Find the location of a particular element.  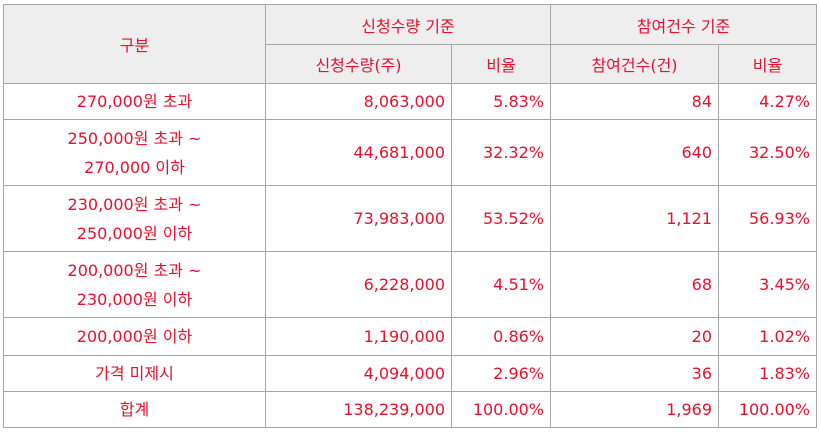

row-count-ratio: 3.45% is located at coordinates (767, 284).